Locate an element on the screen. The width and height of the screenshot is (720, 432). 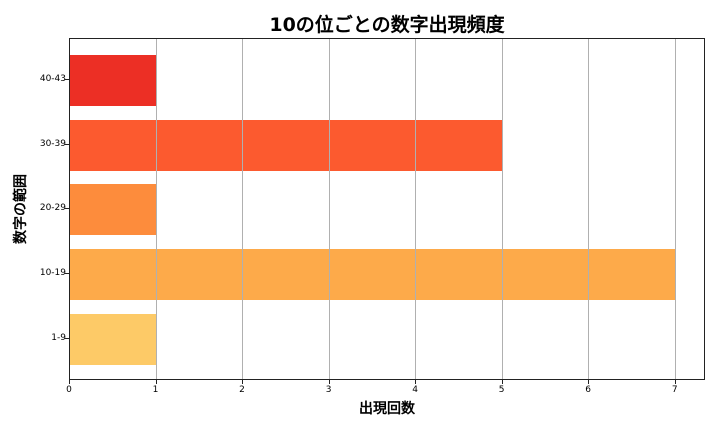
x-tick-label: 1 is located at coordinates (155, 390).